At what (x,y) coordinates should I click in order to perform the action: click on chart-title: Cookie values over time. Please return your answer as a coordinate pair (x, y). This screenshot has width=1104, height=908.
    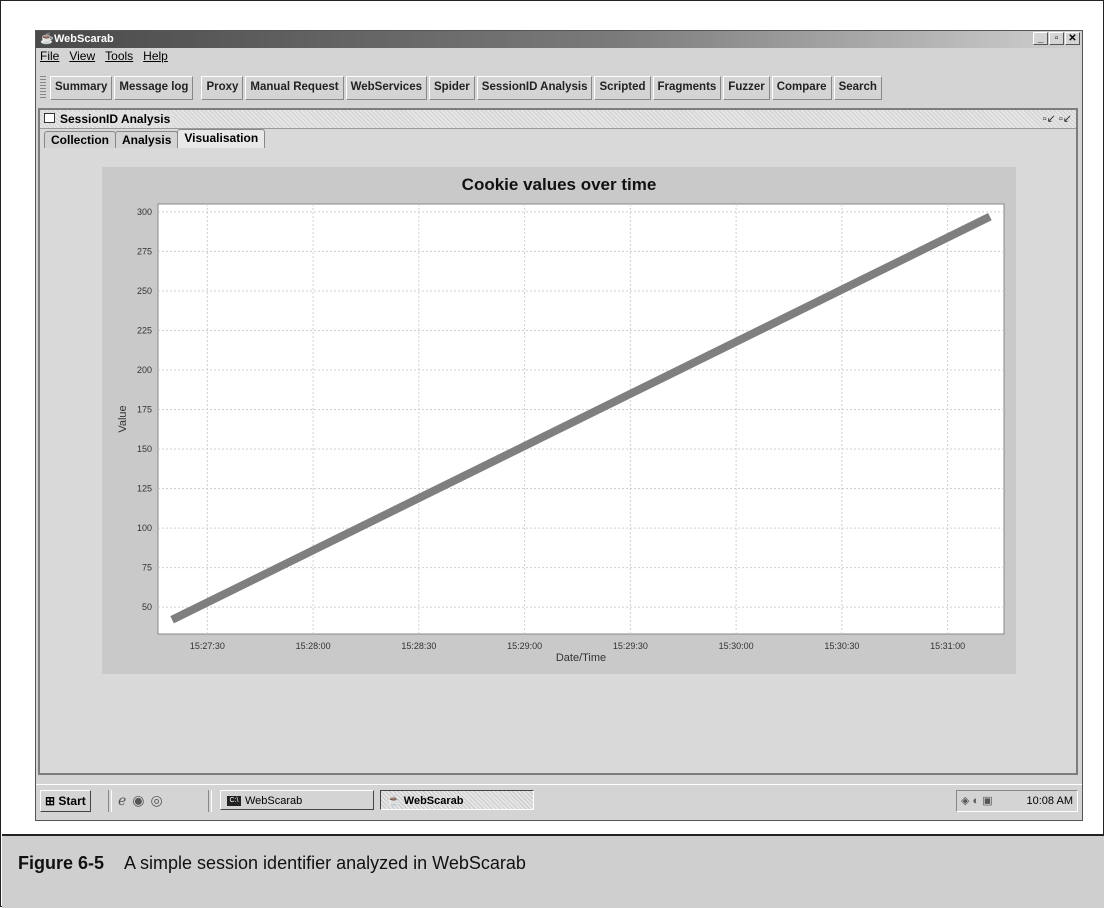
    Looking at the image, I should click on (559, 184).